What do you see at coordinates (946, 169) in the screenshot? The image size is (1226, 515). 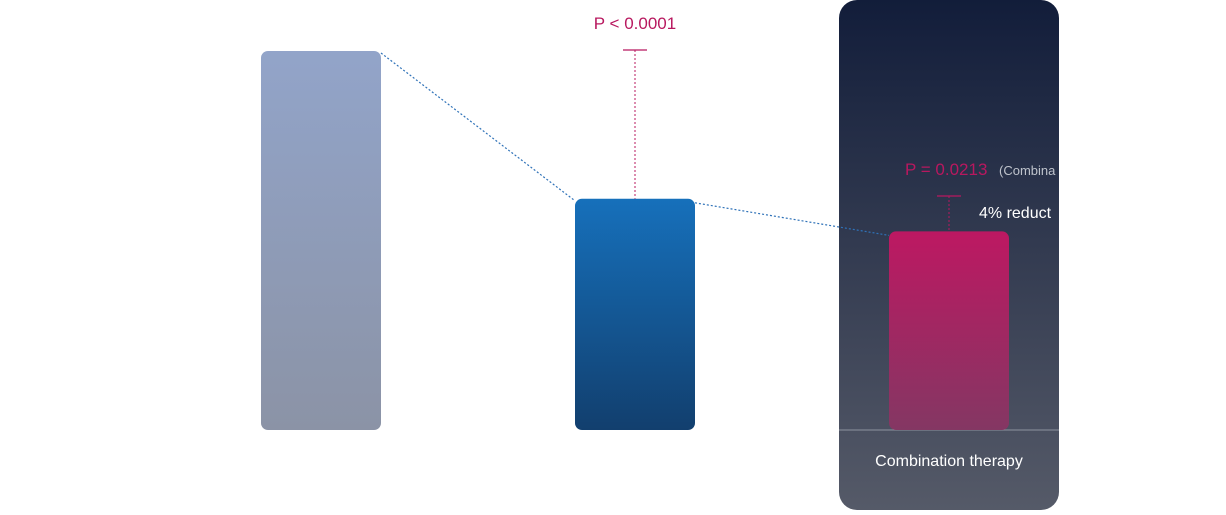 I see `p-value-label-bar3: P = 0.0213` at bounding box center [946, 169].